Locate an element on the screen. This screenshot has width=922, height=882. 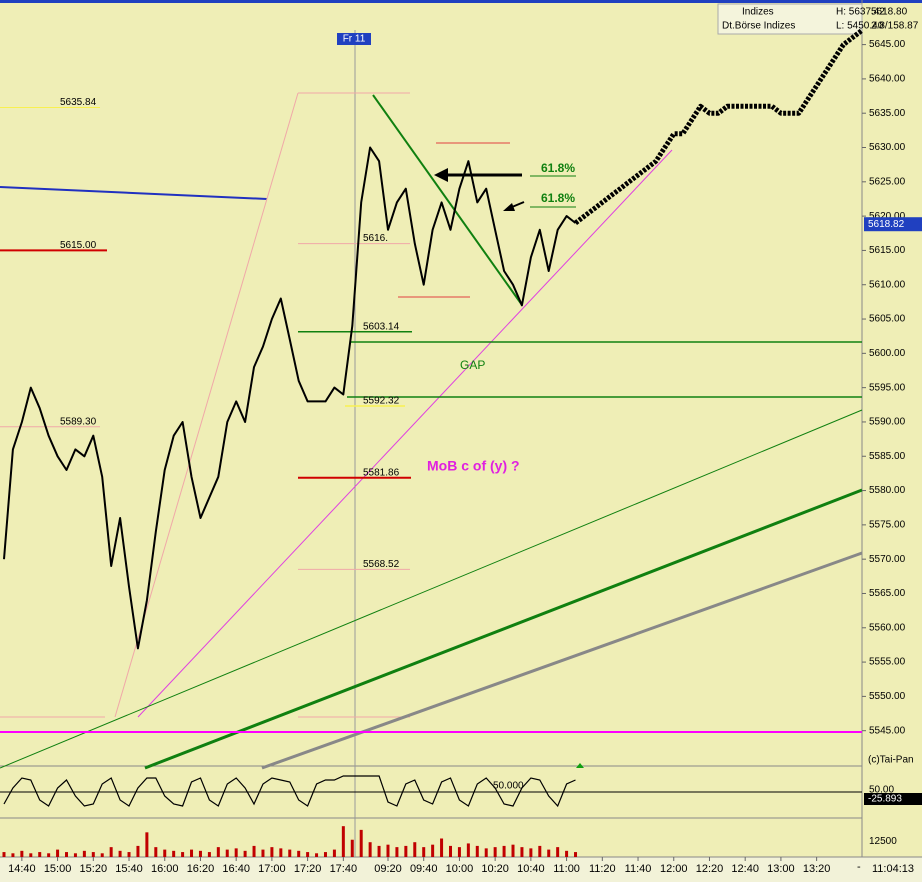
x-tick-label: 10:00 is located at coordinates (460, 869).